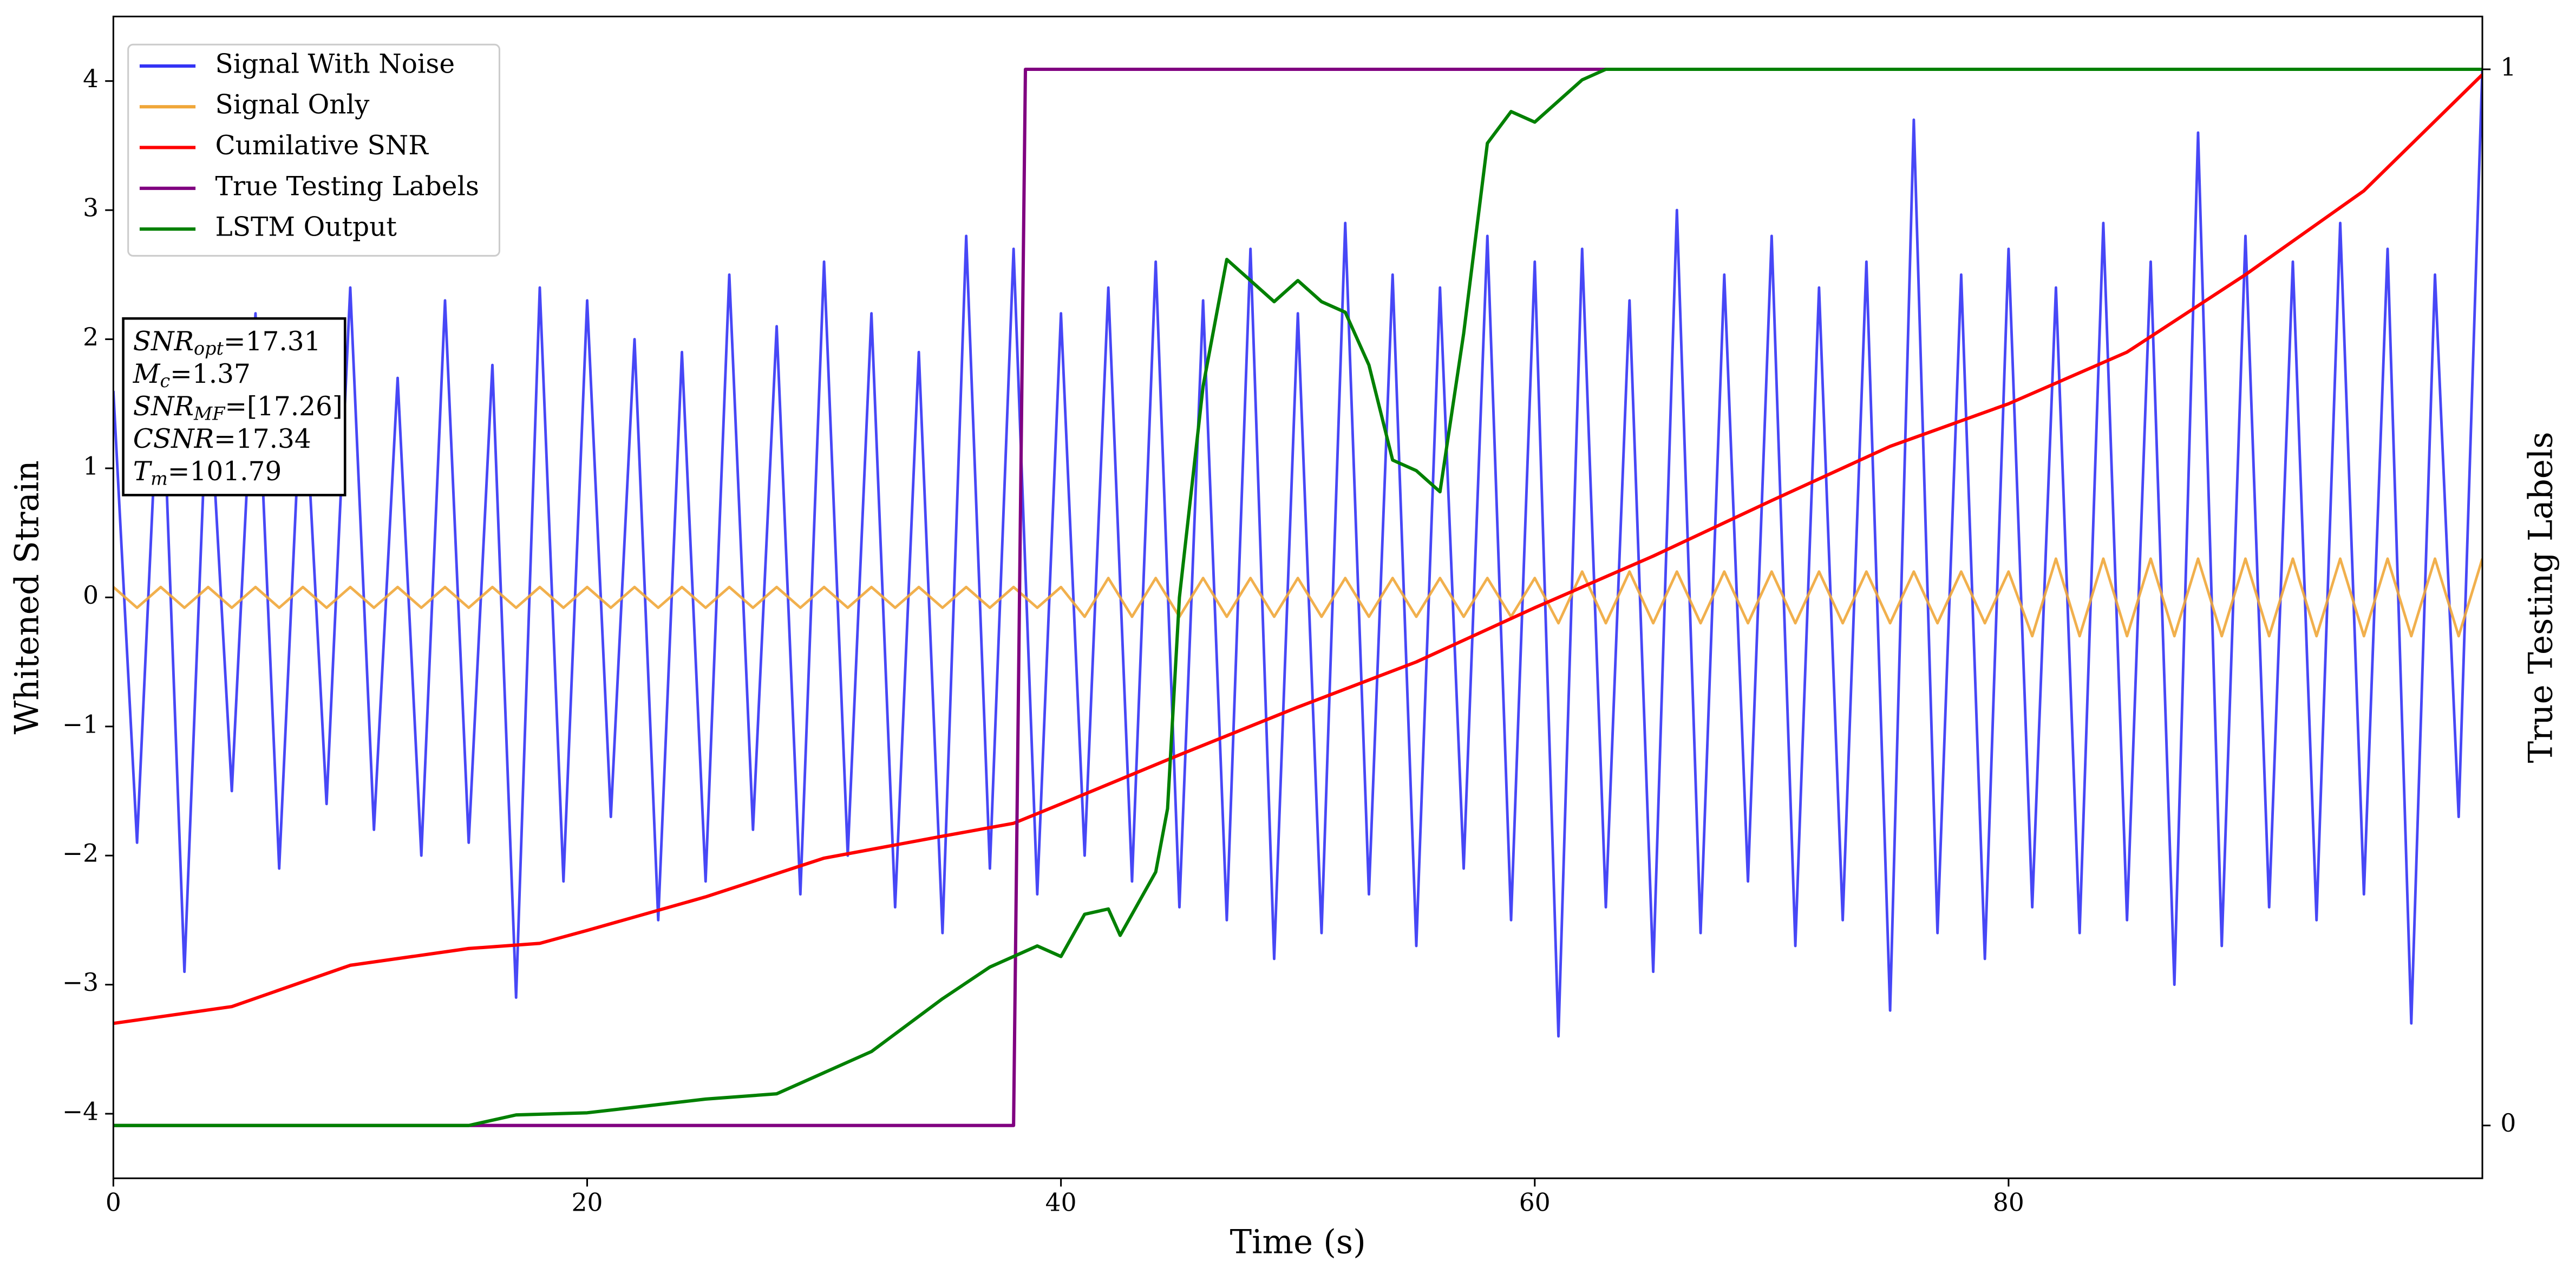 The height and width of the screenshot is (1274, 2576). Describe the element at coordinates (335, 64) in the screenshot. I see `legend-label: Signal With Noise` at that location.